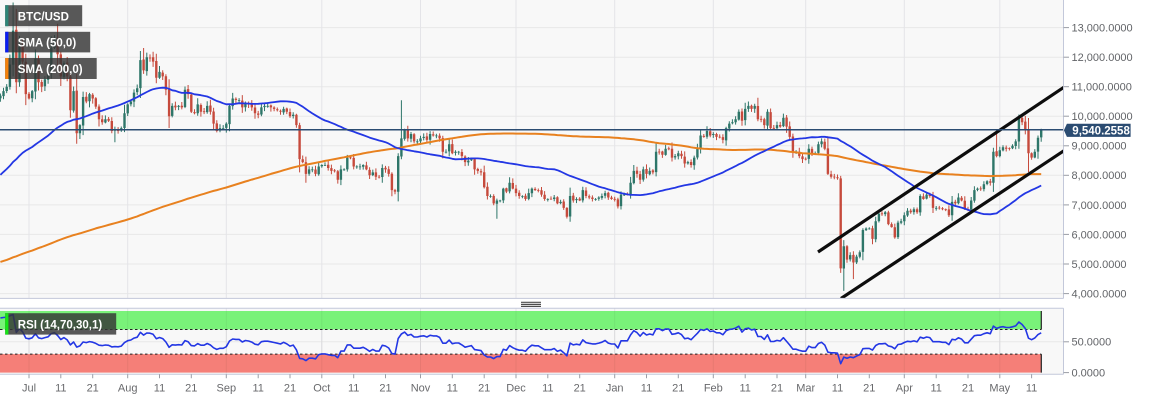 This screenshot has height=400, width=1153. I want to click on svg-text: Dec, so click(516, 389).